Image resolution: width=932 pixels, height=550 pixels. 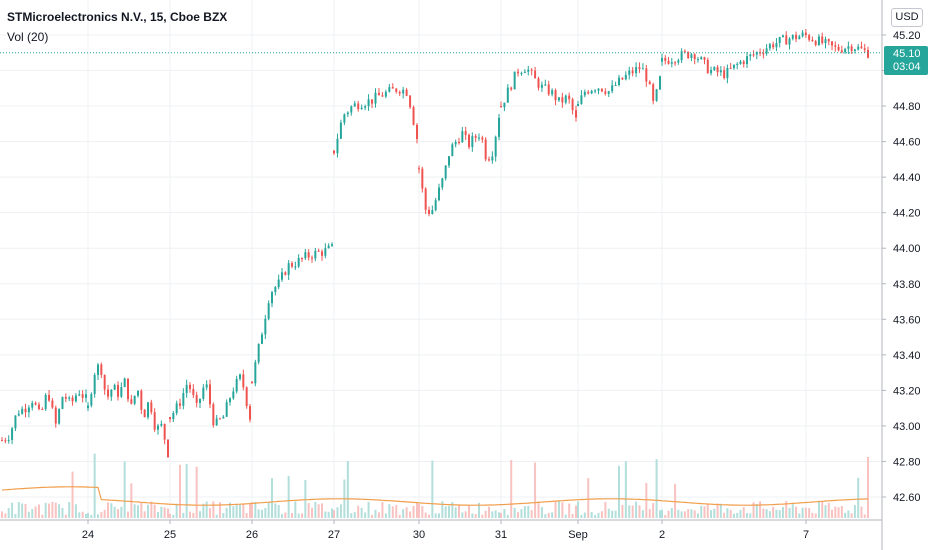 What do you see at coordinates (662, 535) in the screenshot?
I see `time-tick-label: 2` at bounding box center [662, 535].